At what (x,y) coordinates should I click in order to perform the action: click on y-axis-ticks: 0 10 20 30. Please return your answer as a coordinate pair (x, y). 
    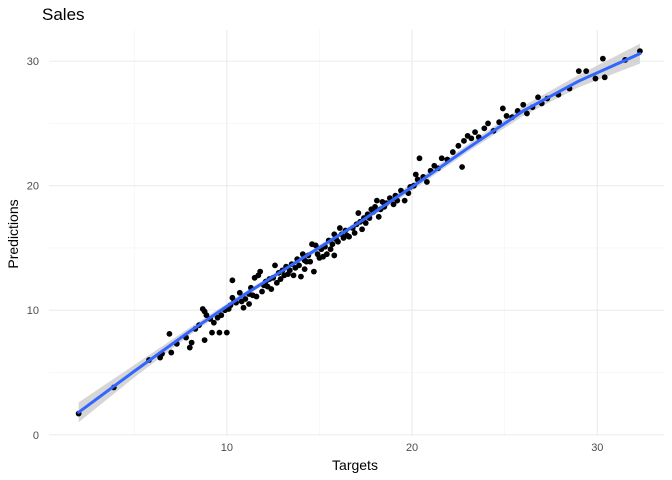
    Looking at the image, I should click on (33, 249).